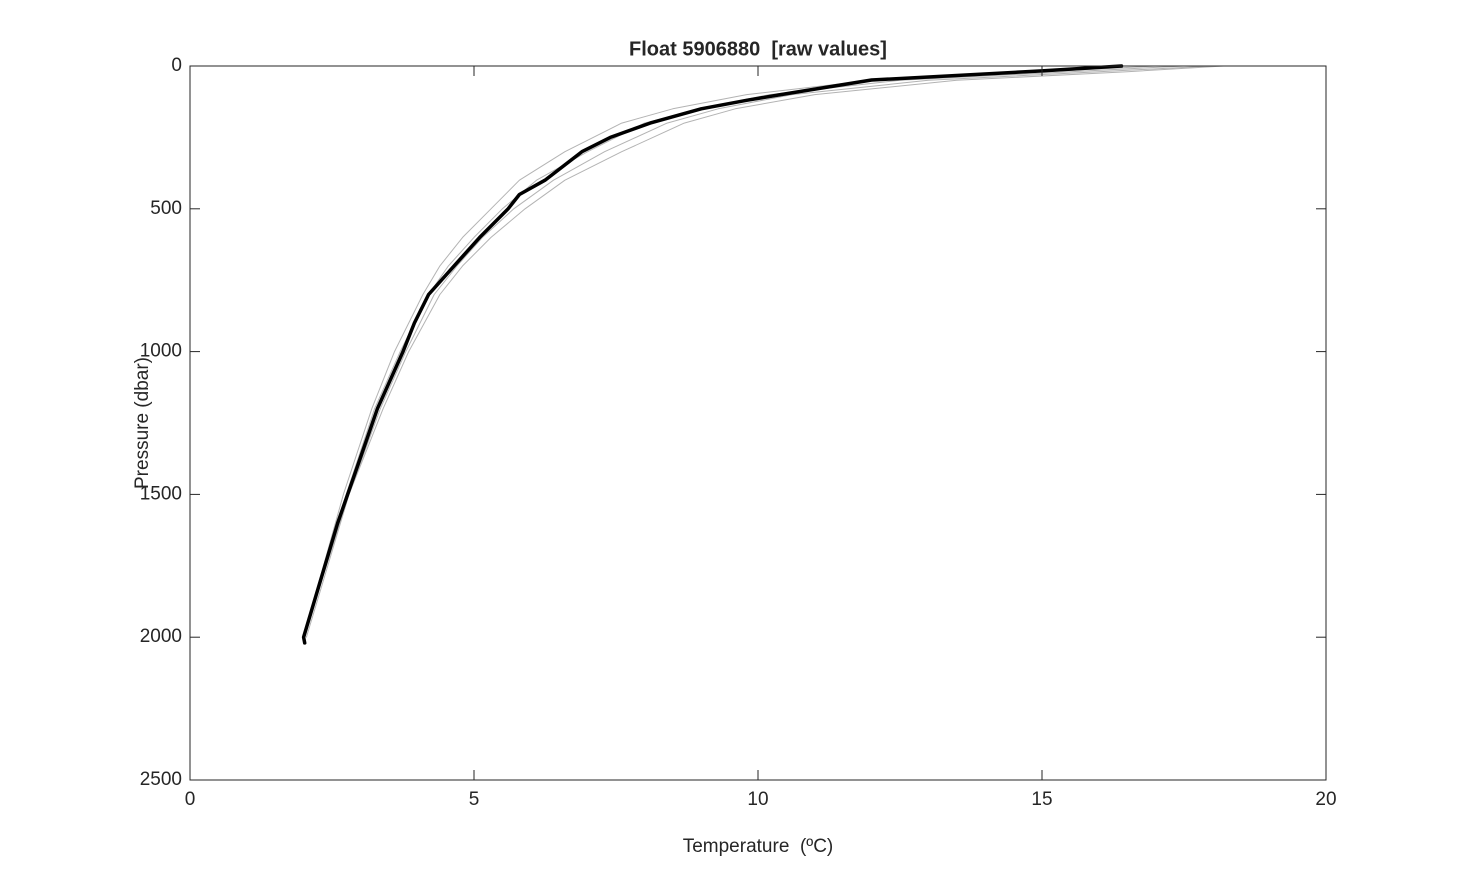  What do you see at coordinates (1325, 799) in the screenshot?
I see `x-tick-label: 20` at bounding box center [1325, 799].